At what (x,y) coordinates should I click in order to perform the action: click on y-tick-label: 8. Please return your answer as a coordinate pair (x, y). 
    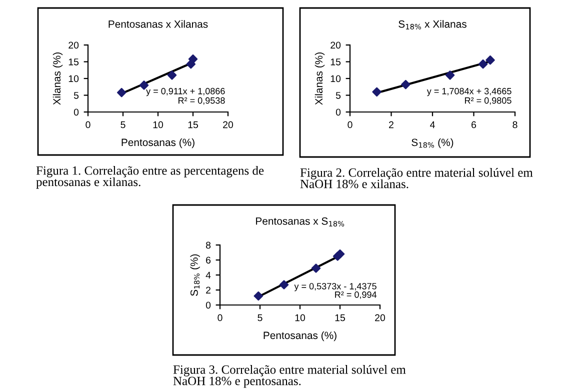
    Looking at the image, I should click on (208, 245).